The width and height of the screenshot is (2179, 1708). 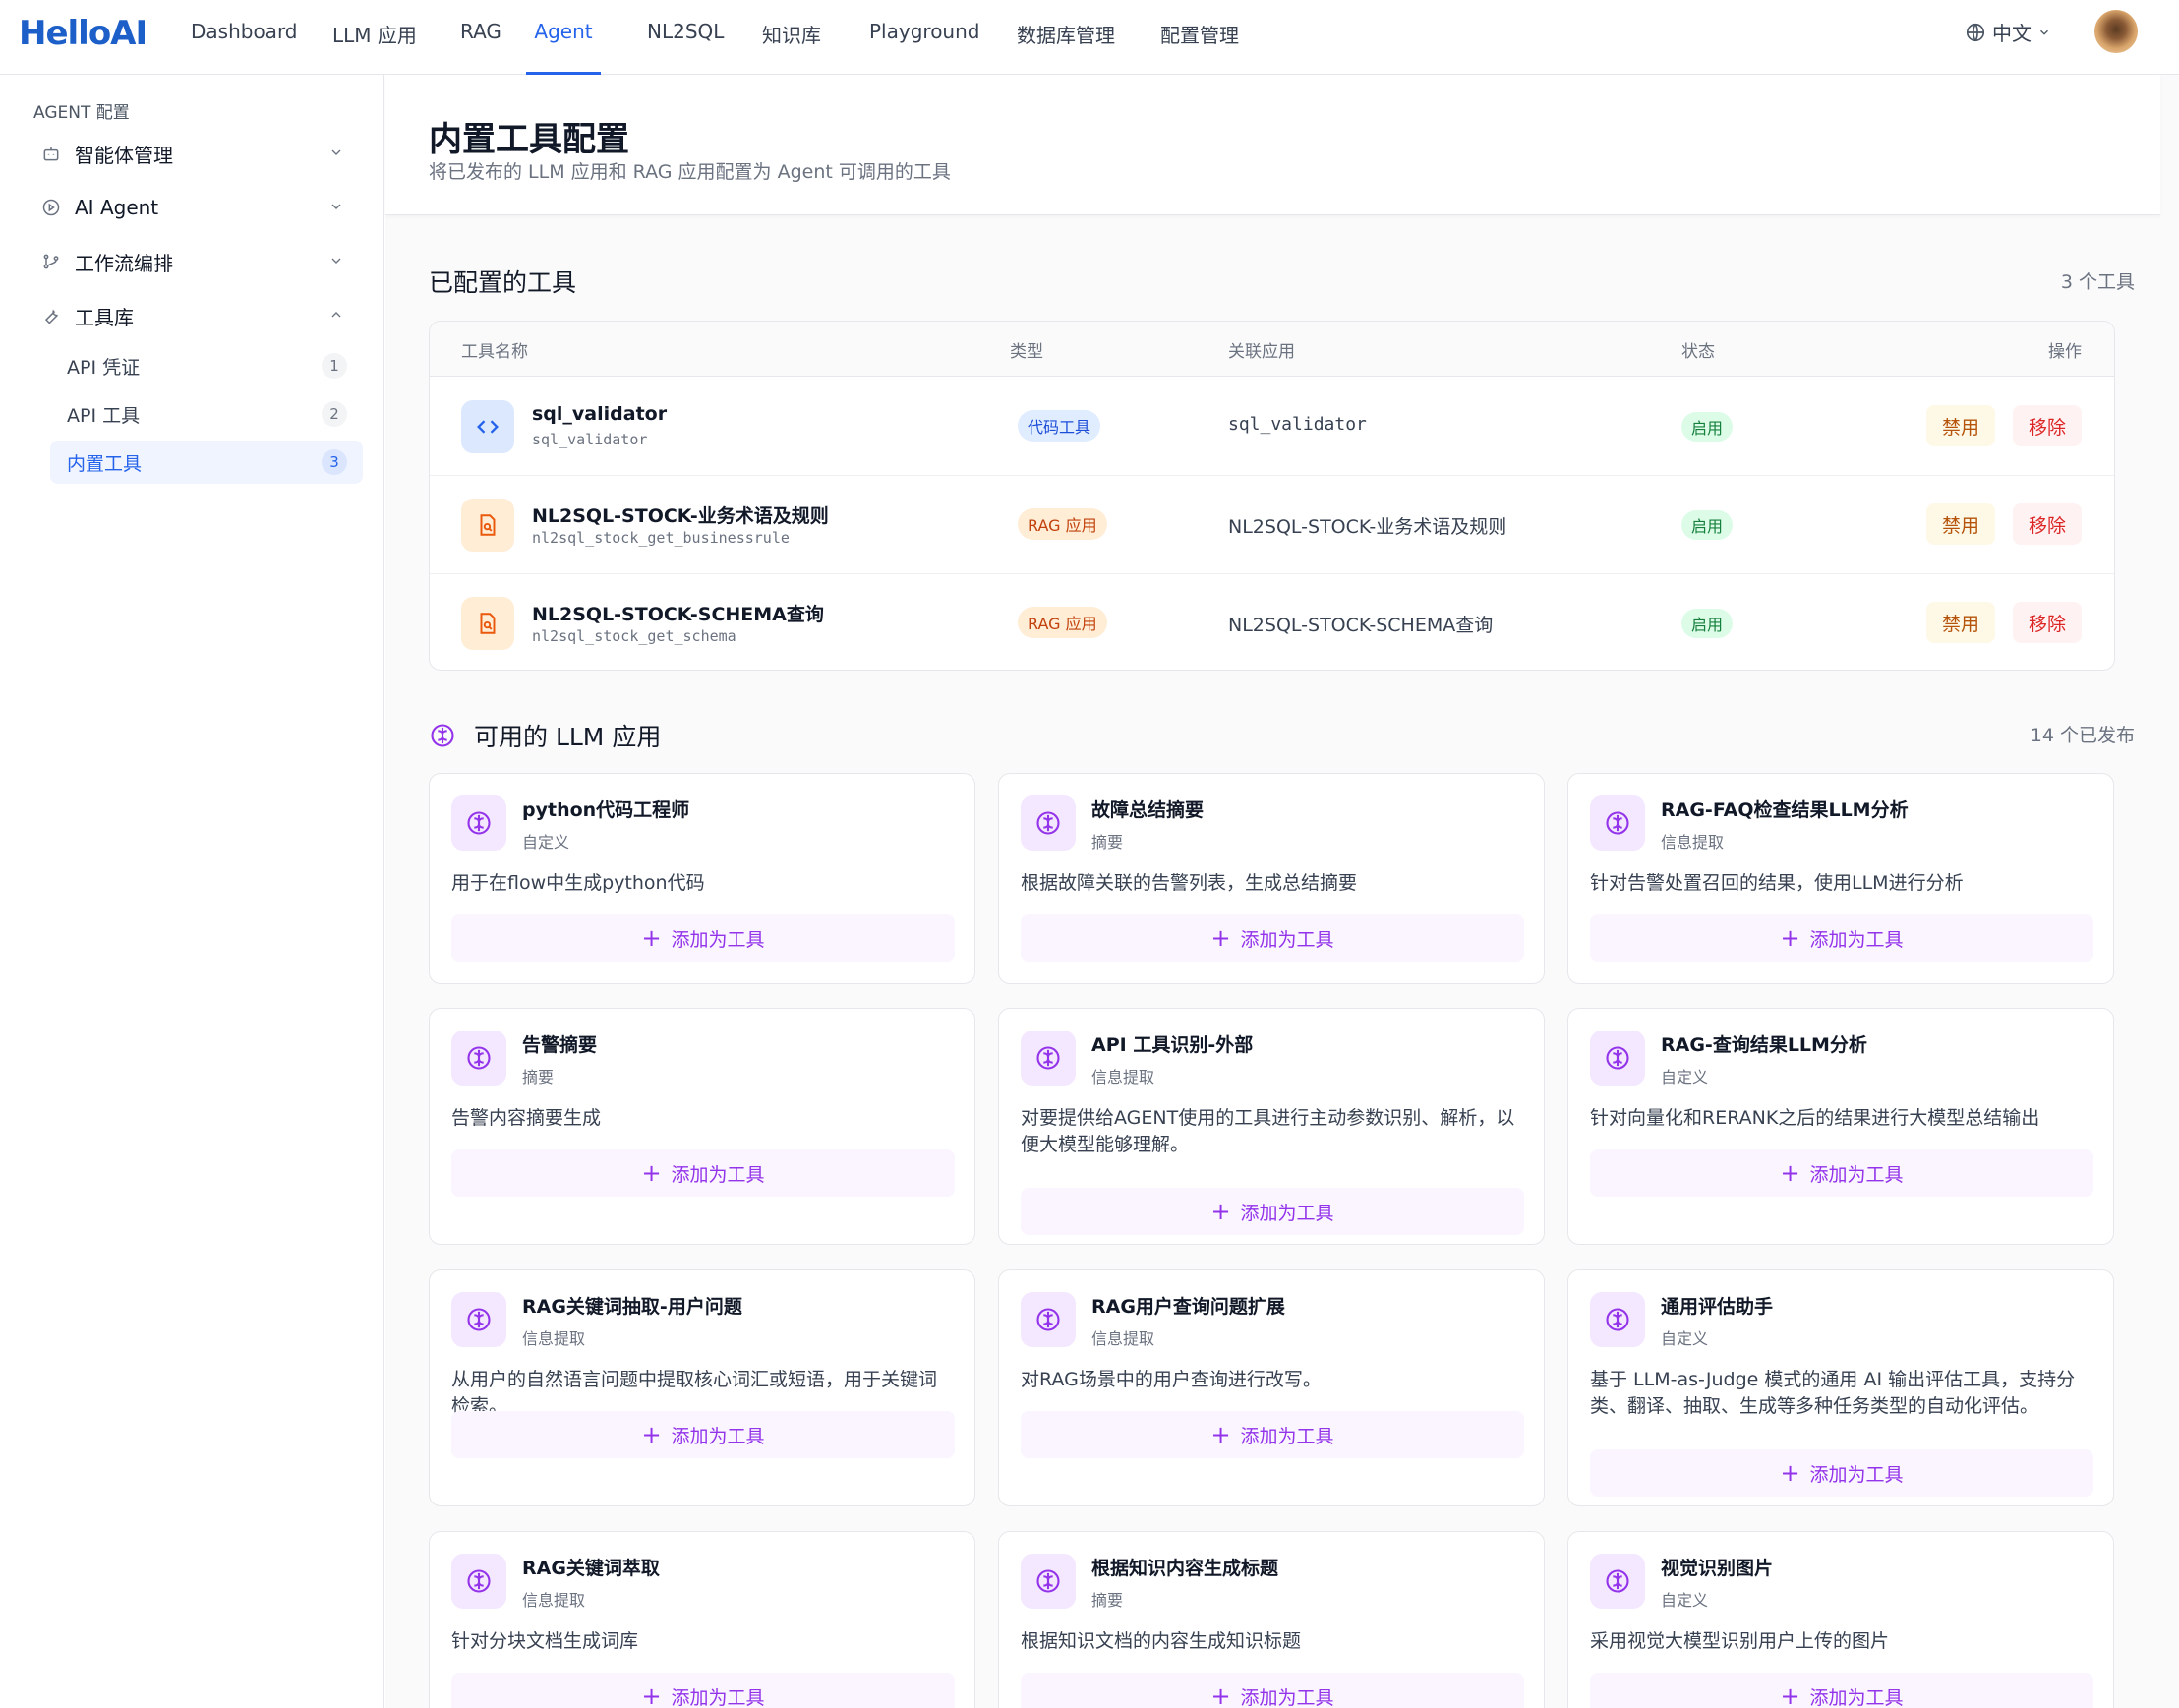 I want to click on user-avatar, so click(x=2116, y=31).